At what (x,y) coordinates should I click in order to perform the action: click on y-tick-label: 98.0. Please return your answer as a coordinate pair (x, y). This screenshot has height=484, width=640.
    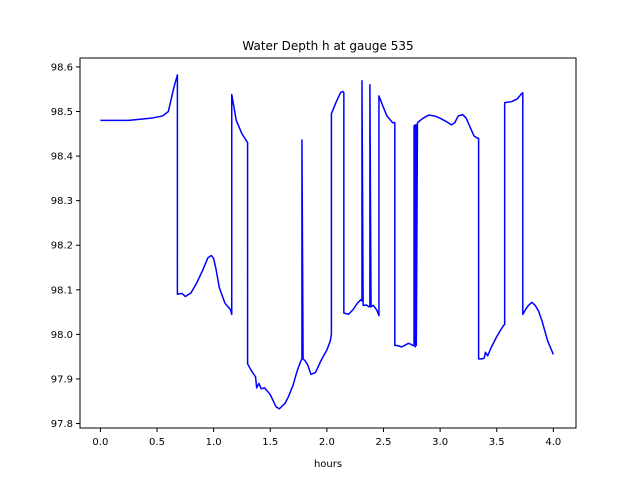
    Looking at the image, I should click on (62, 335).